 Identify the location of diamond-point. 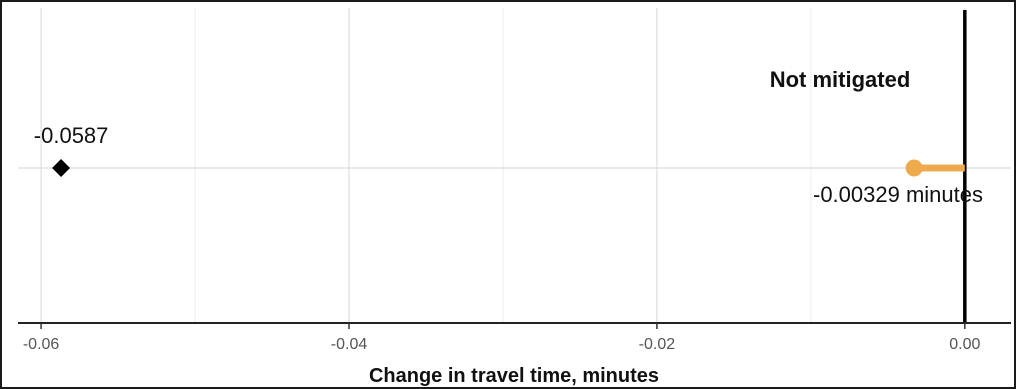
(61, 168).